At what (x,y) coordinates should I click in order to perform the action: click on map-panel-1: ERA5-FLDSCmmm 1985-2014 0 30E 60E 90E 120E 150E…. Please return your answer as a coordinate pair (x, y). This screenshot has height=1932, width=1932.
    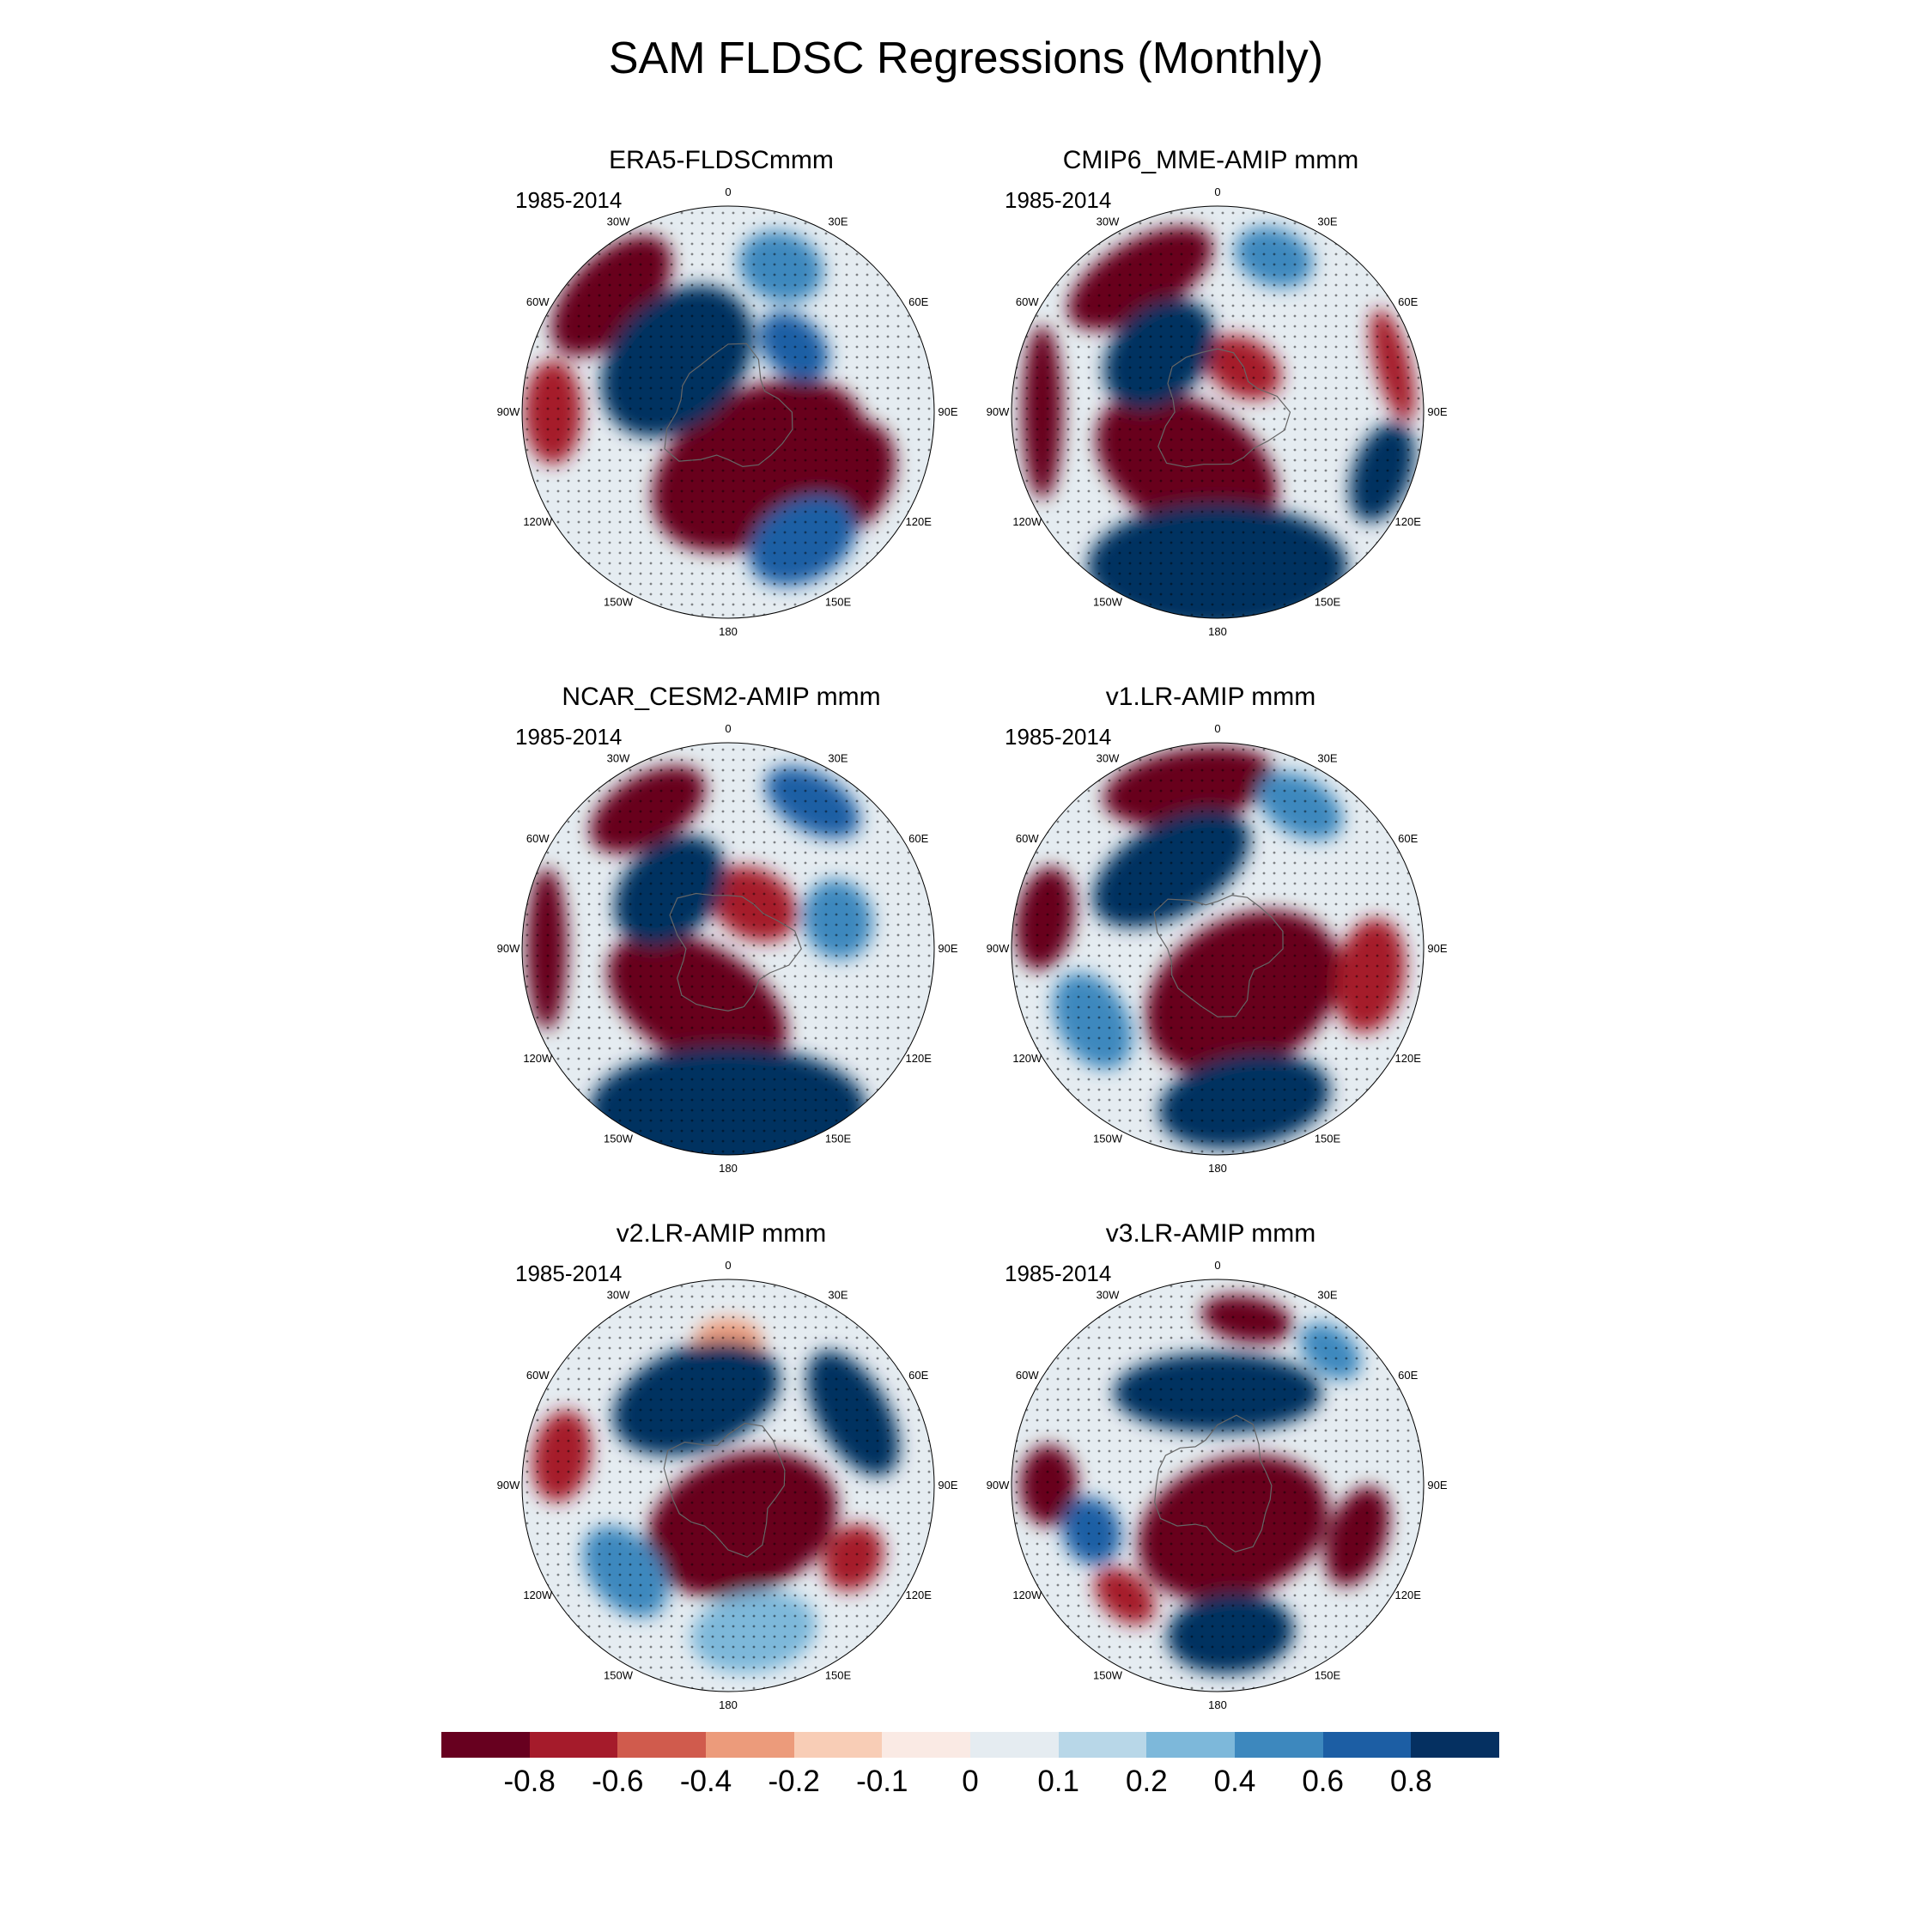
    Looking at the image, I should click on (722, 395).